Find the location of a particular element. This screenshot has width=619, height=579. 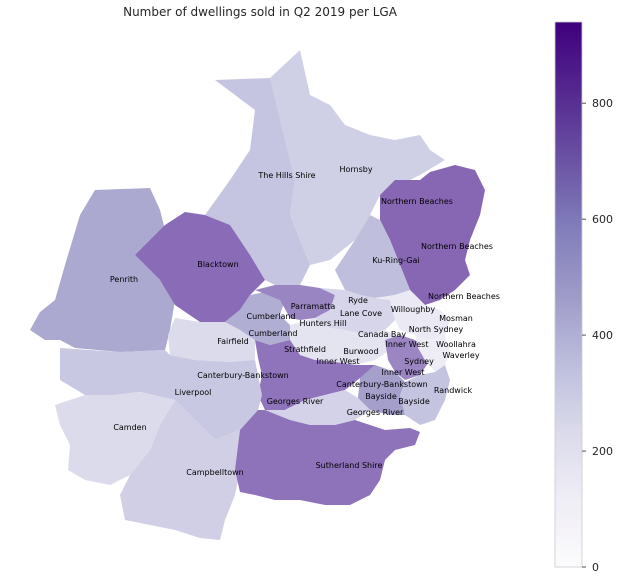

label-strathfield: Strathfield is located at coordinates (305, 349).